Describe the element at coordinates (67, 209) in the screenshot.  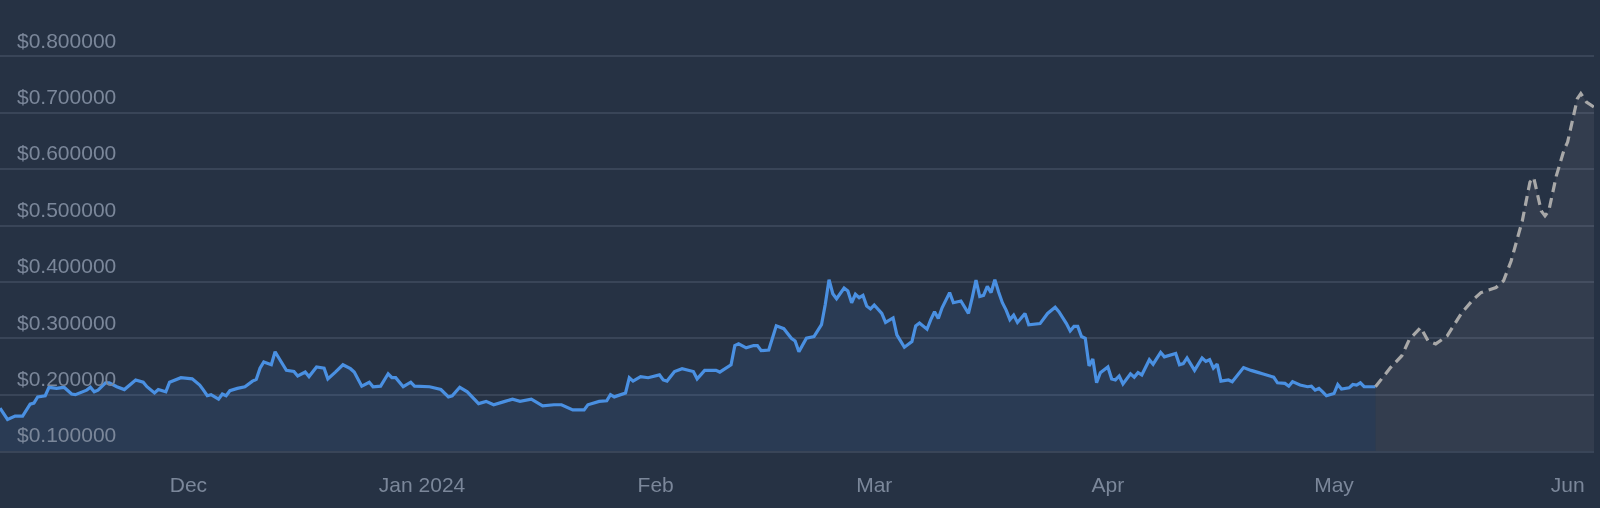
I see `y-tick-label: $0.500000` at that location.